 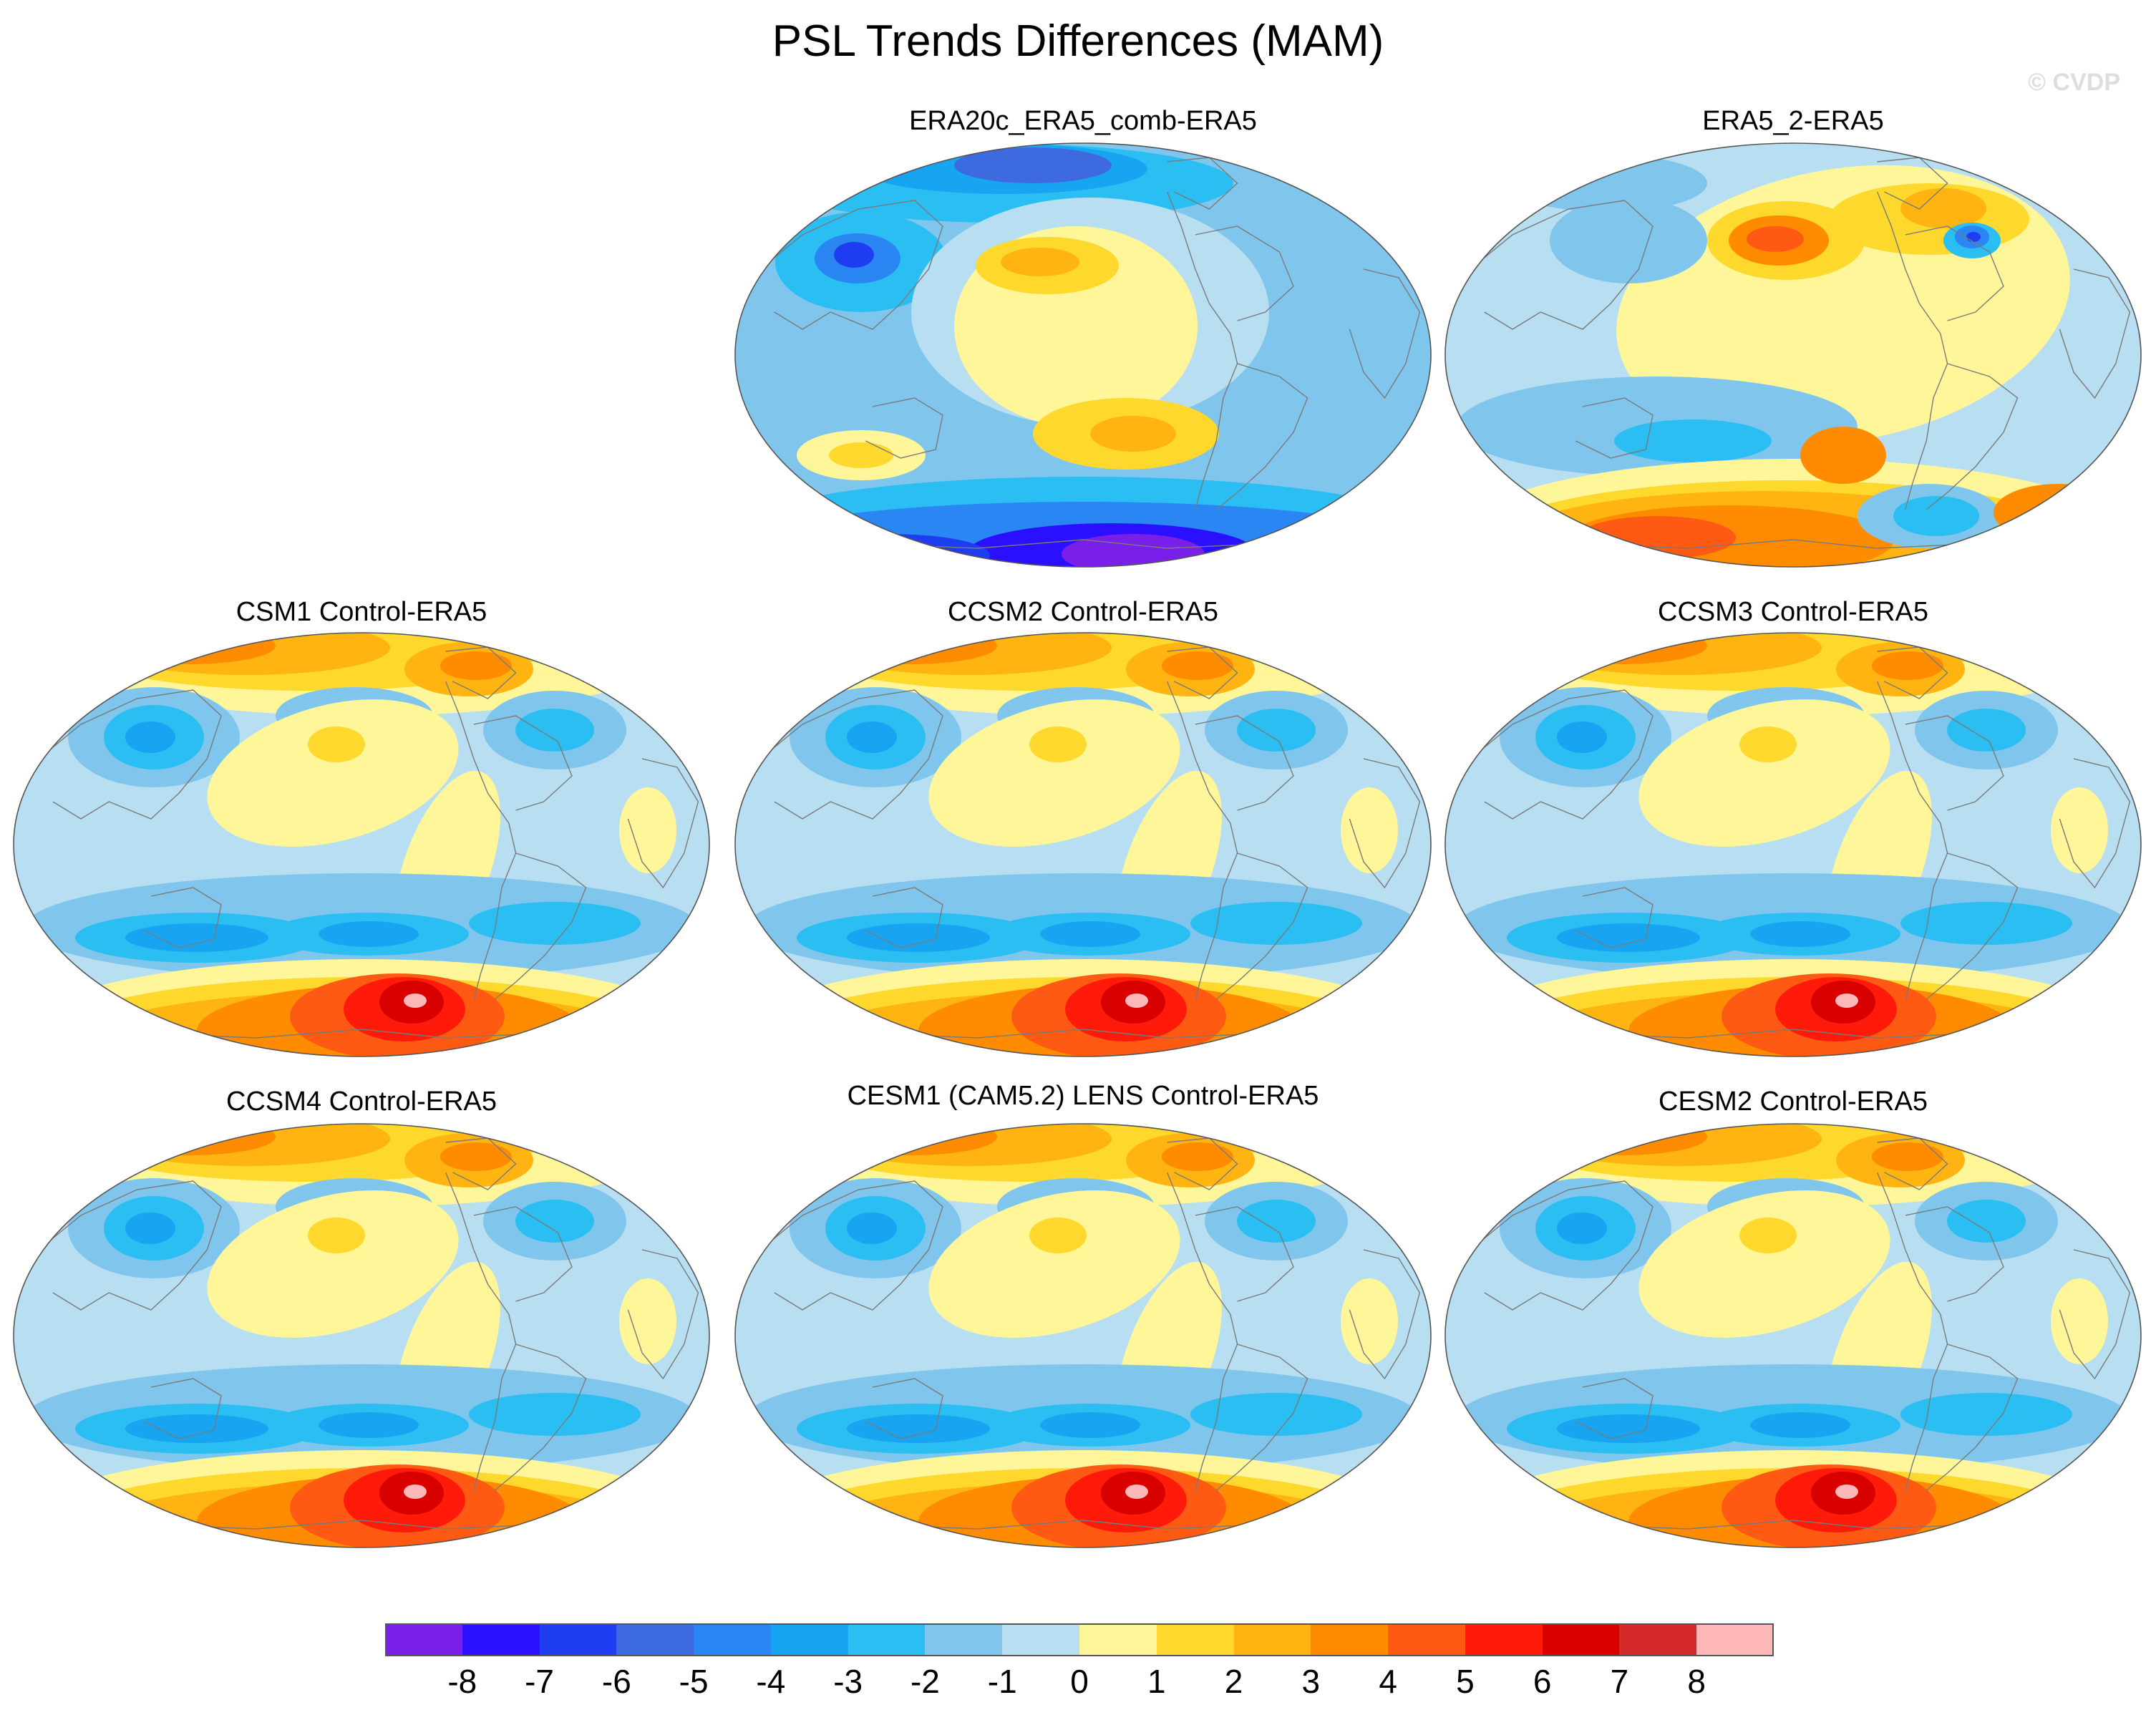 What do you see at coordinates (1388, 1681) in the screenshot?
I see `colorbar-tick-label: 4` at bounding box center [1388, 1681].